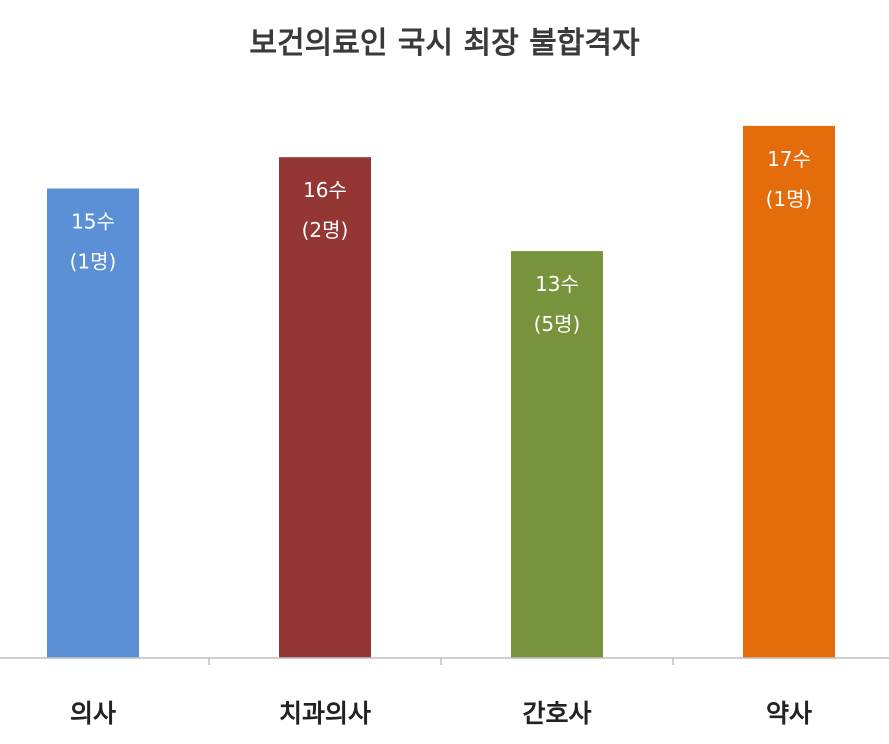 This screenshot has width=889, height=744. Describe the element at coordinates (557, 284) in the screenshot. I see `bar-value-label: 13수` at that location.